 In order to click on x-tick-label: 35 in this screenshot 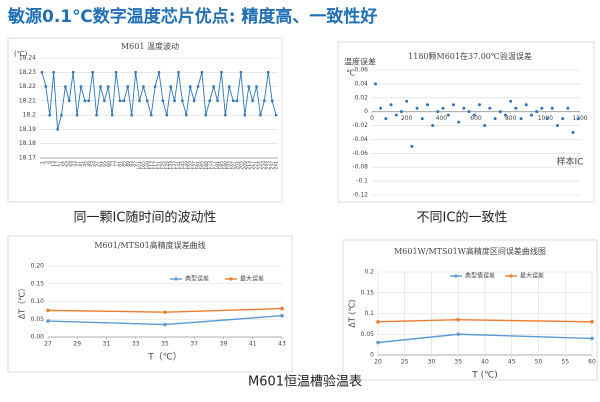, I will do `click(165, 344)`.